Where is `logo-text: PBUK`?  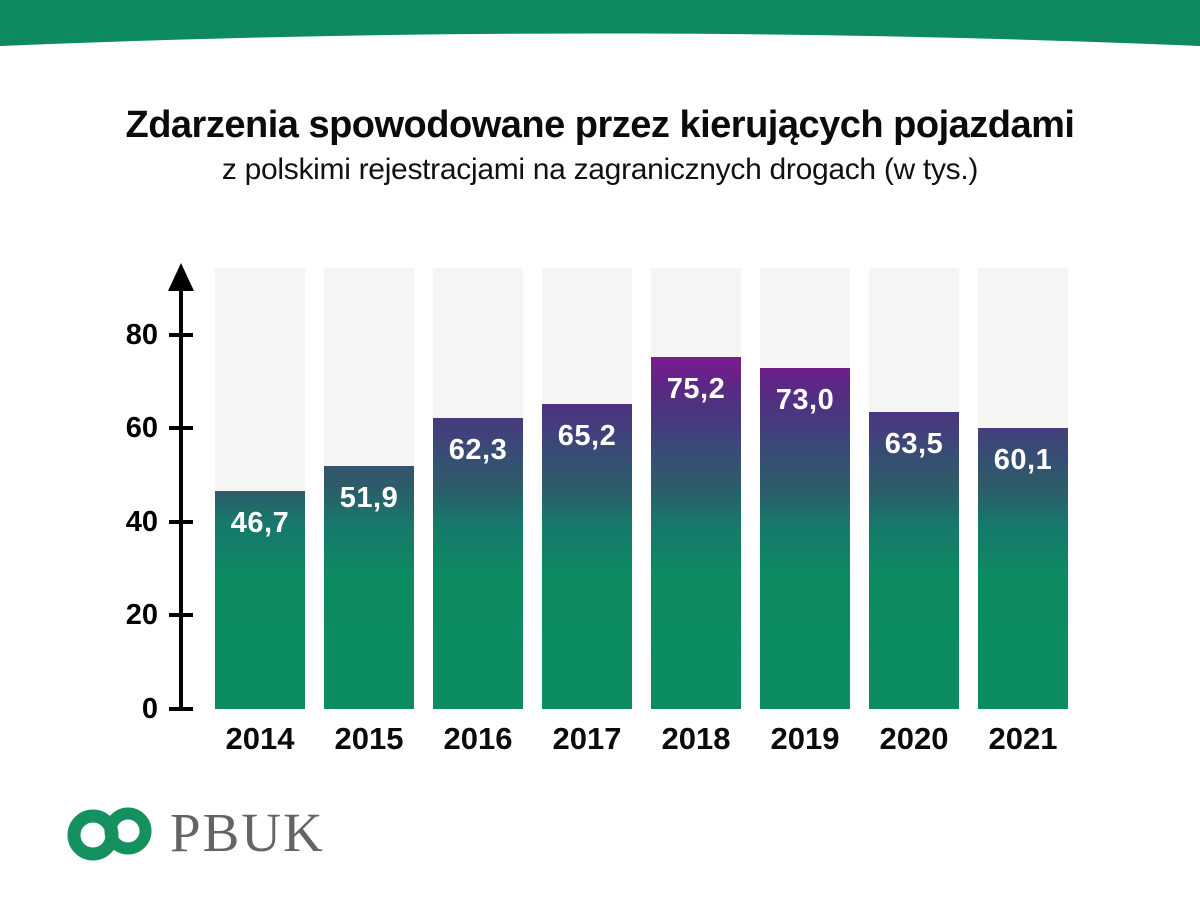
logo-text: PBUK is located at coordinates (247, 832).